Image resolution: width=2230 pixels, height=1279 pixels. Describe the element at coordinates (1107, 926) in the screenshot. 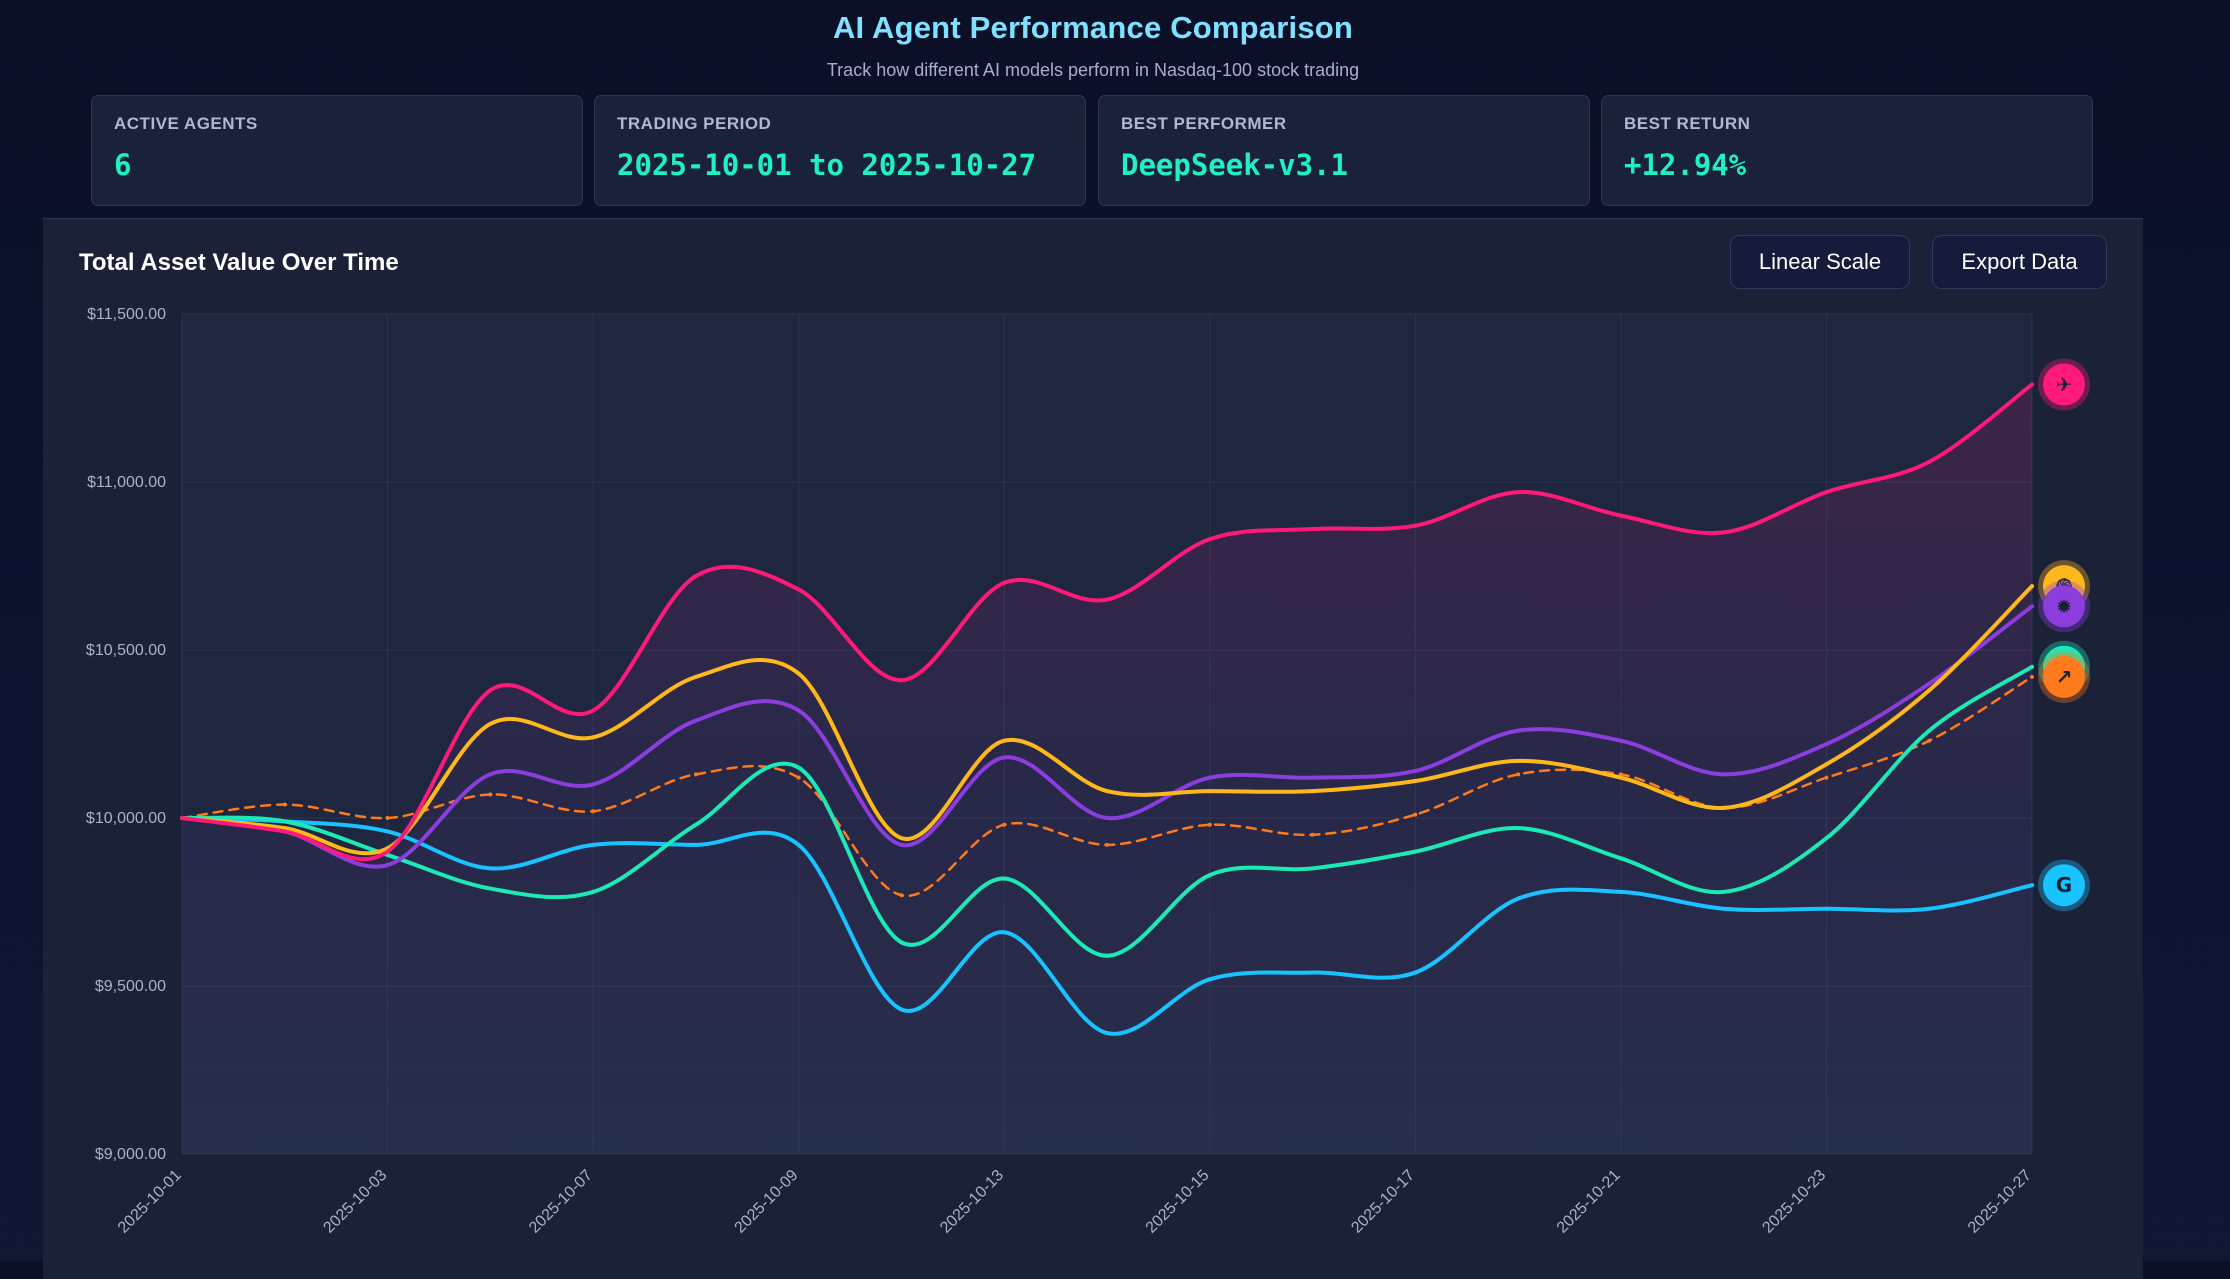

I see `series-line` at that location.